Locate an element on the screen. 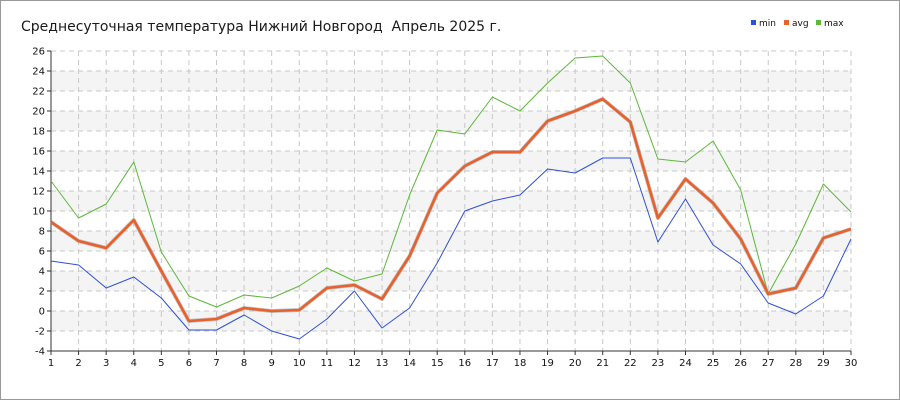  x-tick-label: 14 is located at coordinates (409, 363).